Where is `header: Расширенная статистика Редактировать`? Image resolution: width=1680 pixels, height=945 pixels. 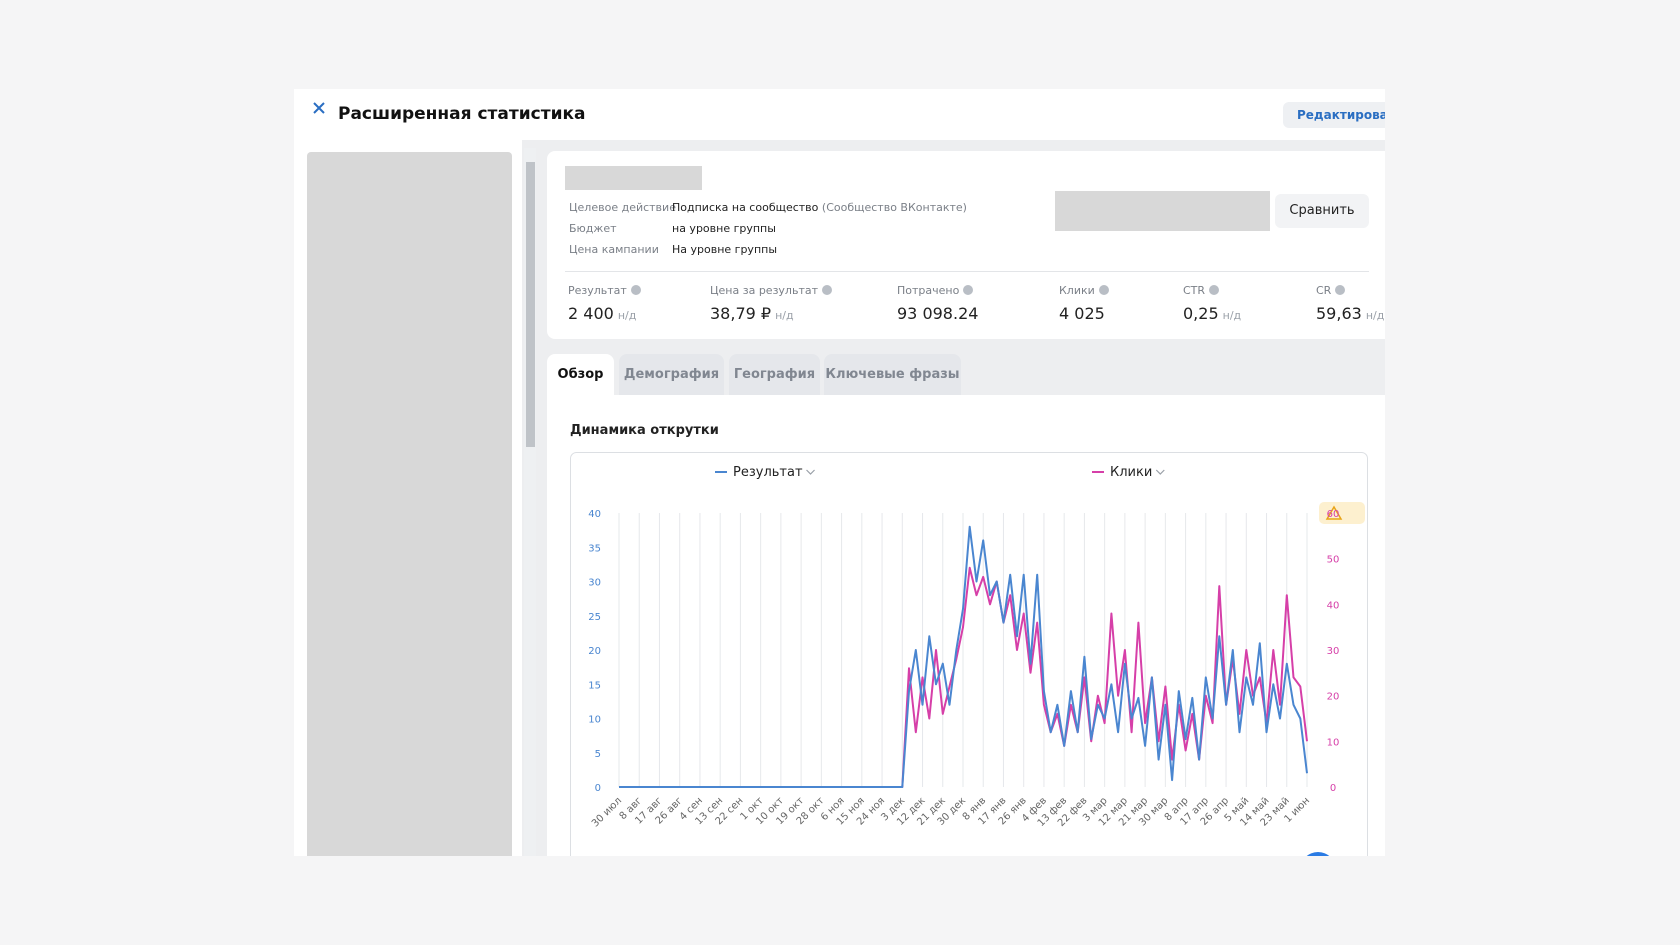
header: Расширенная статистика Редактировать is located at coordinates (839, 114).